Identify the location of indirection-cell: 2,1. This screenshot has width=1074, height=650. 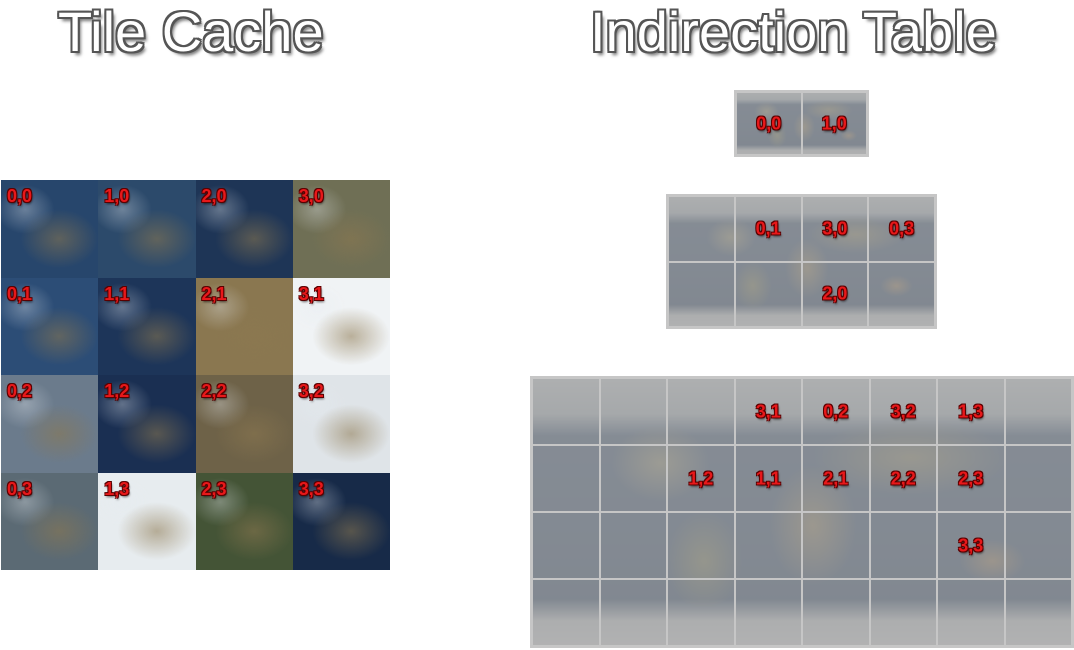
(836, 478).